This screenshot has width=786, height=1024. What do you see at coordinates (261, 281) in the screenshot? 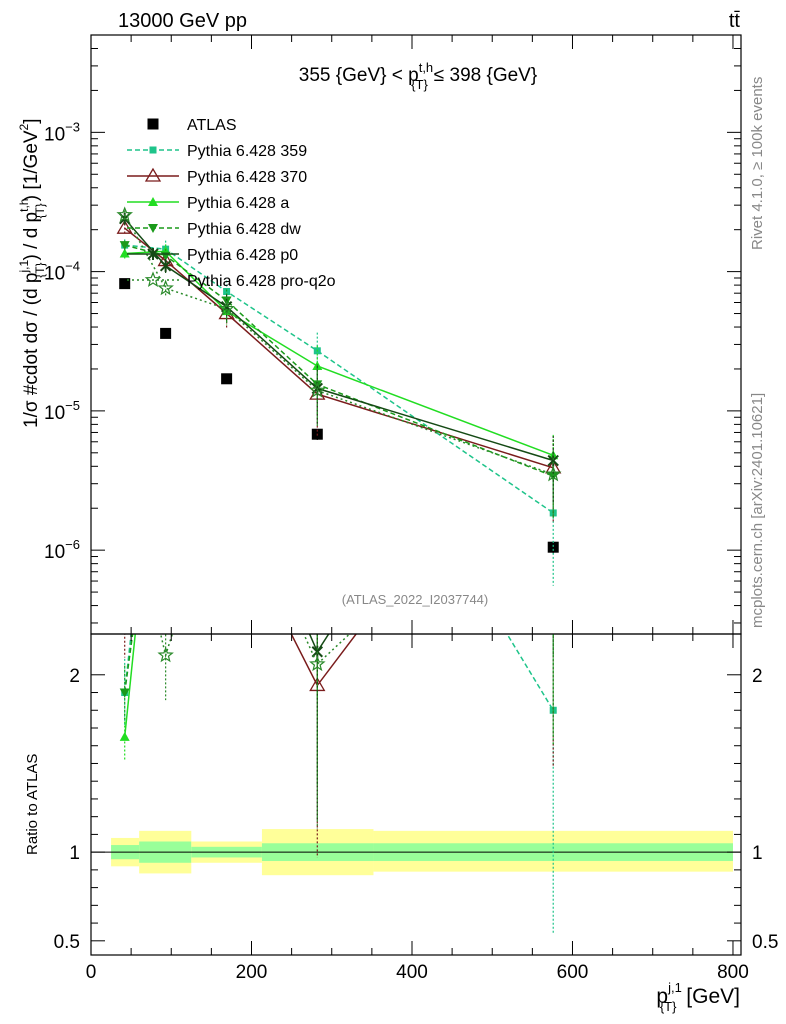
I see `legend-label: Pythia 6.428 pro-q2o` at bounding box center [261, 281].